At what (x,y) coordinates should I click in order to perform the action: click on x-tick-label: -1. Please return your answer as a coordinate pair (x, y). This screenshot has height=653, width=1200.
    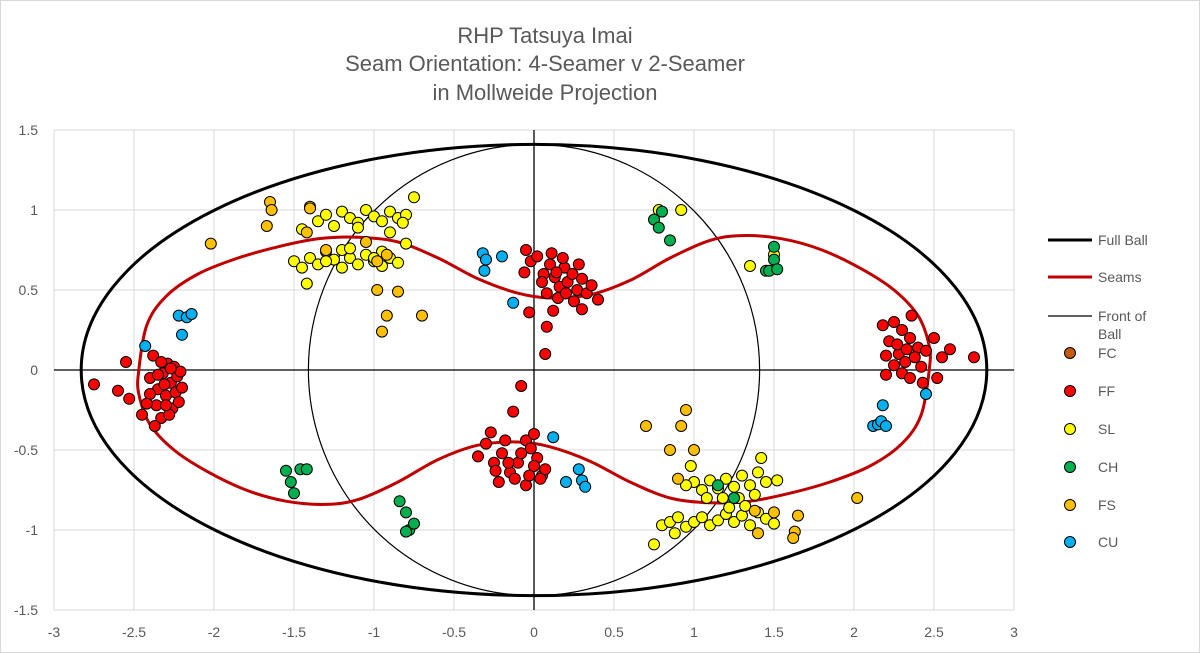
    Looking at the image, I should click on (374, 632).